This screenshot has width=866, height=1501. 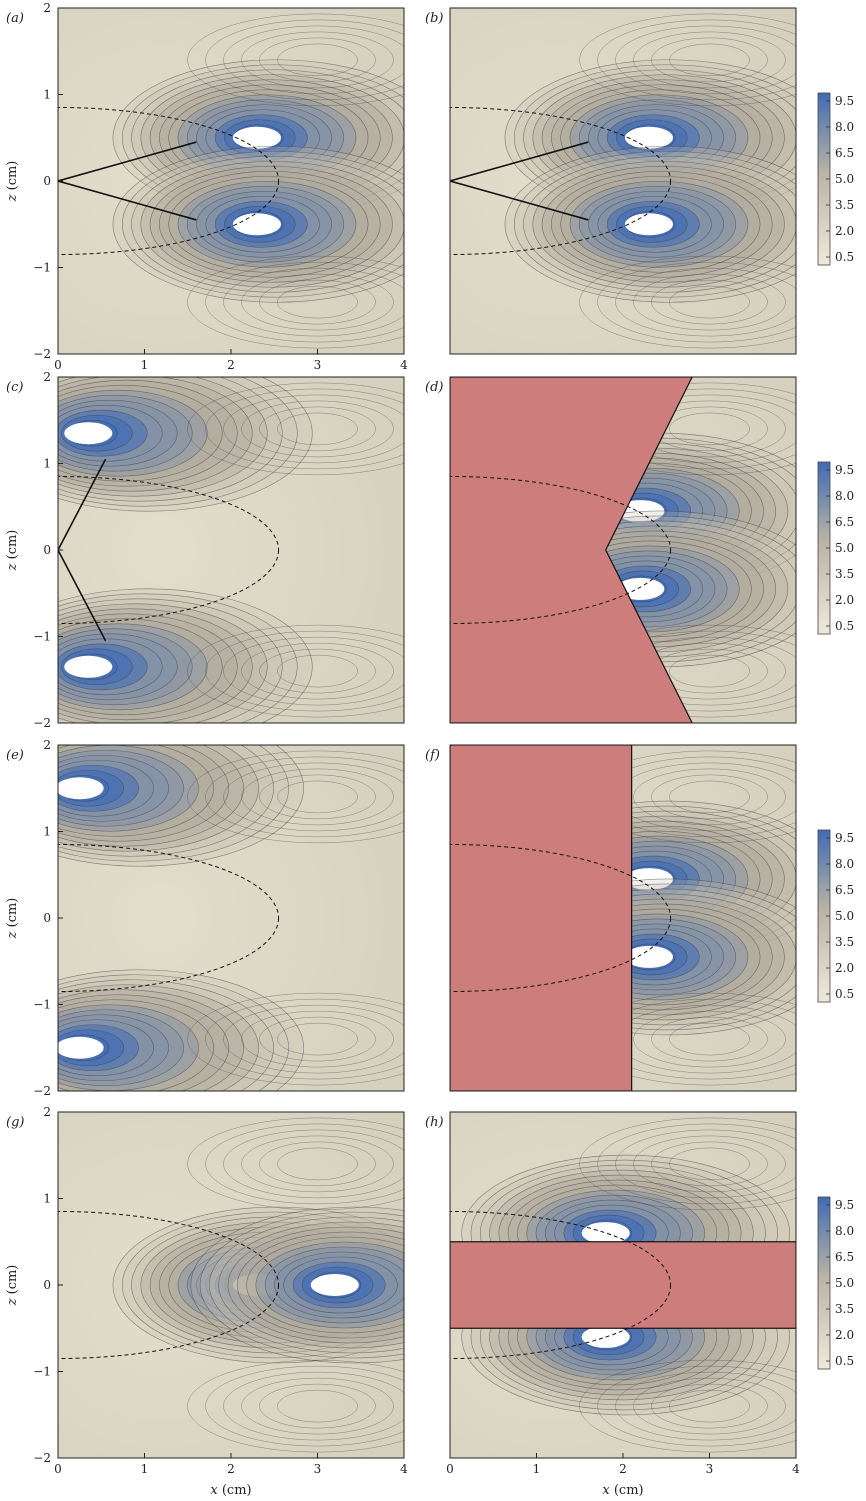 What do you see at coordinates (42, 1005) in the screenshot?
I see `y-tick-label: −1` at bounding box center [42, 1005].